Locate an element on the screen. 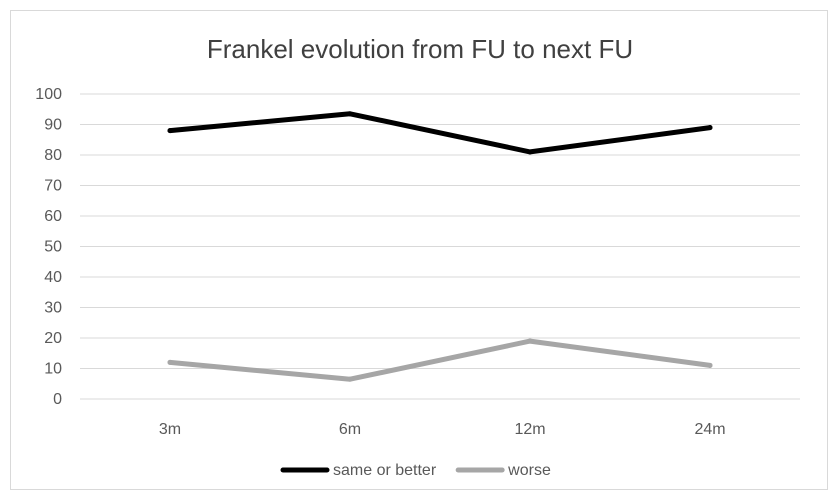 Image resolution: width=840 pixels, height=501 pixels. x-tick-label-3m: 3m is located at coordinates (170, 429).